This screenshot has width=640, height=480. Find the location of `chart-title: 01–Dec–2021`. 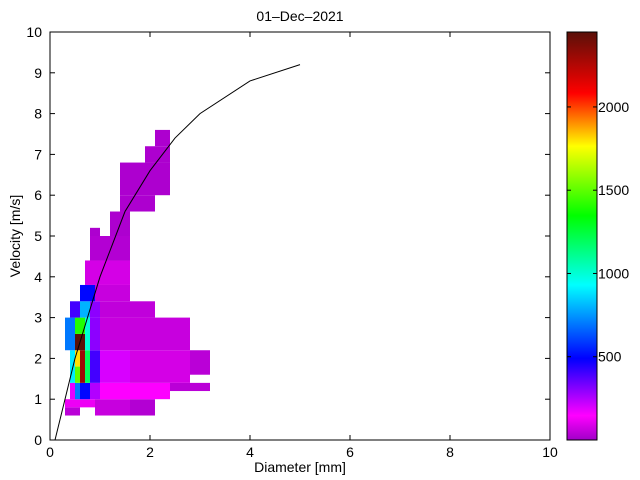

chart-title: 01–Dec–2021 is located at coordinates (299, 16).